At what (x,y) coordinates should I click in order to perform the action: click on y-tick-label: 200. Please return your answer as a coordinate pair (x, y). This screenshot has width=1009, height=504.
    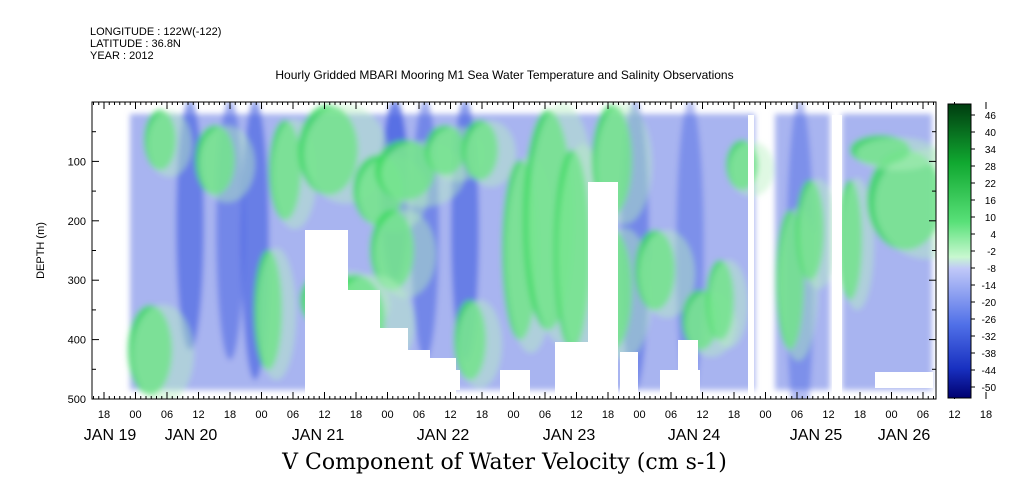
    Looking at the image, I should click on (77, 222).